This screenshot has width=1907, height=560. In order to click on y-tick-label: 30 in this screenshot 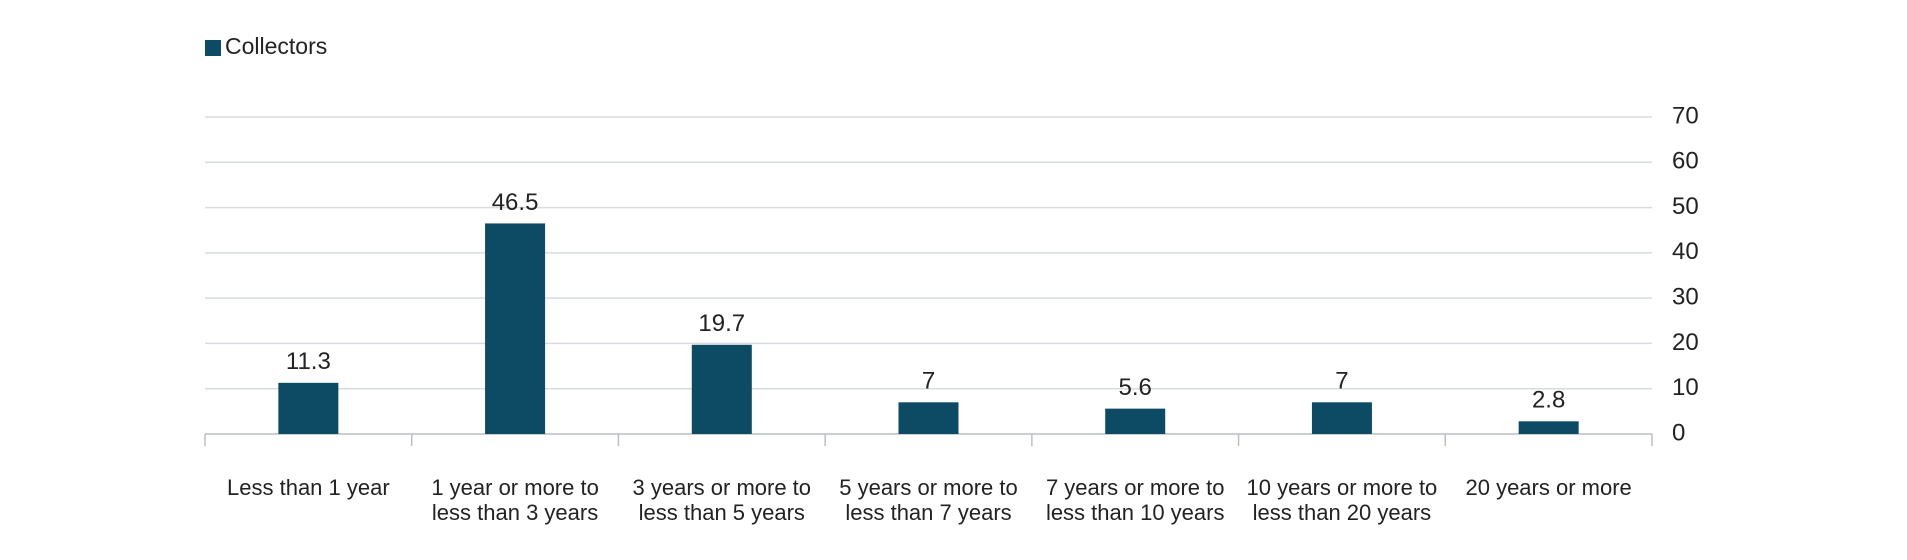, I will do `click(1685, 296)`.